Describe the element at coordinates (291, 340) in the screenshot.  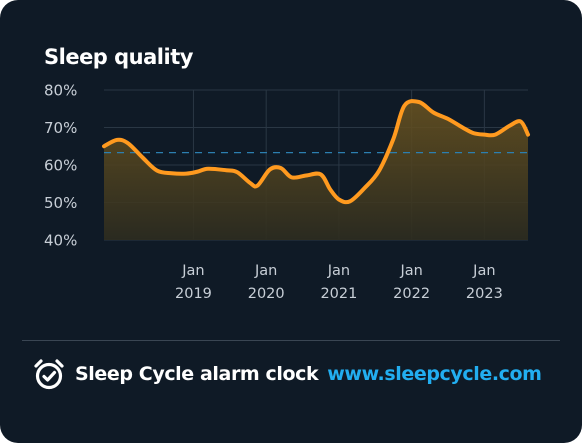
I see `footer-divider` at that location.